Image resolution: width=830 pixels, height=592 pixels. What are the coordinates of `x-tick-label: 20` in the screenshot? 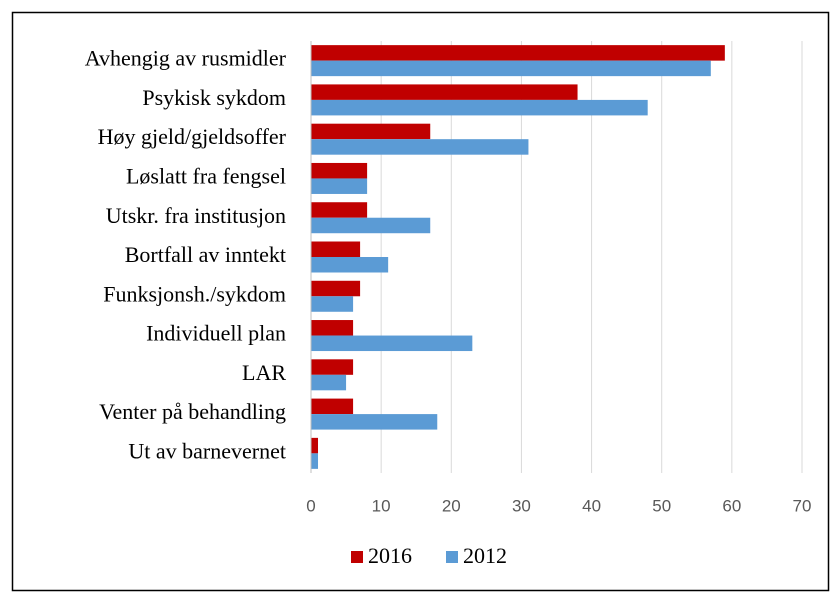 It's located at (451, 505).